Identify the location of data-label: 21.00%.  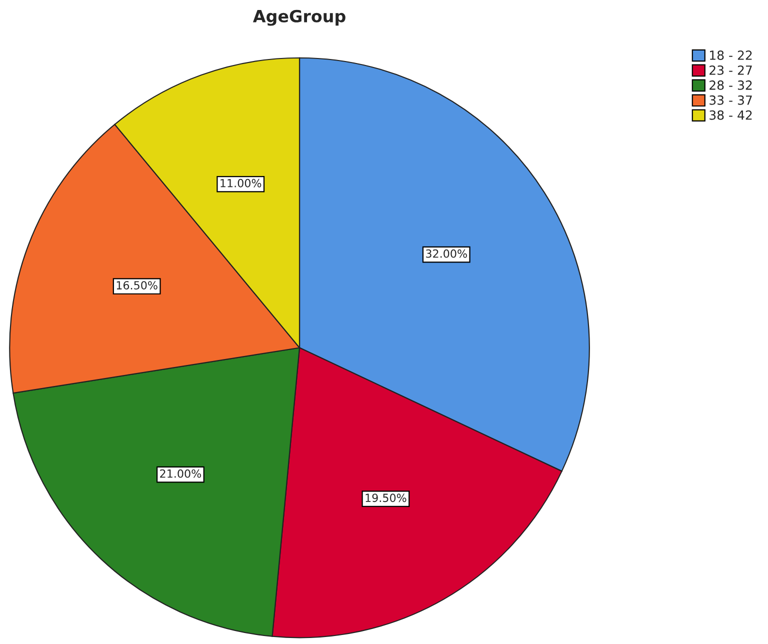
(181, 473).